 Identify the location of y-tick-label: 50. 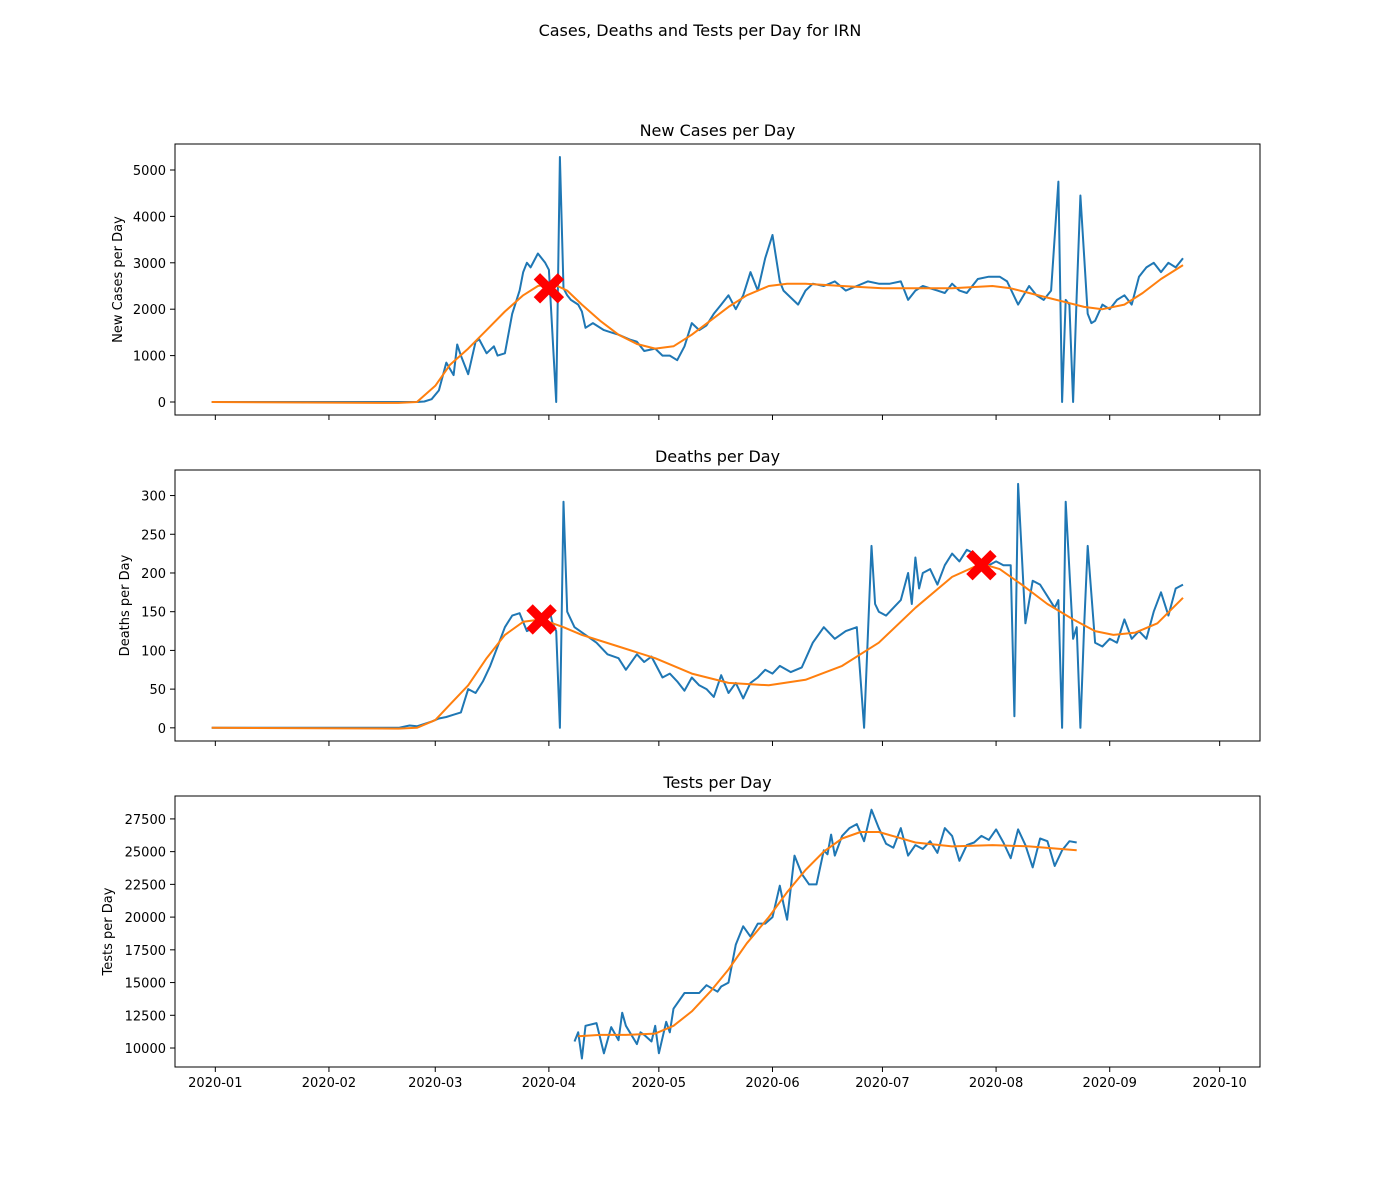
(157, 690).